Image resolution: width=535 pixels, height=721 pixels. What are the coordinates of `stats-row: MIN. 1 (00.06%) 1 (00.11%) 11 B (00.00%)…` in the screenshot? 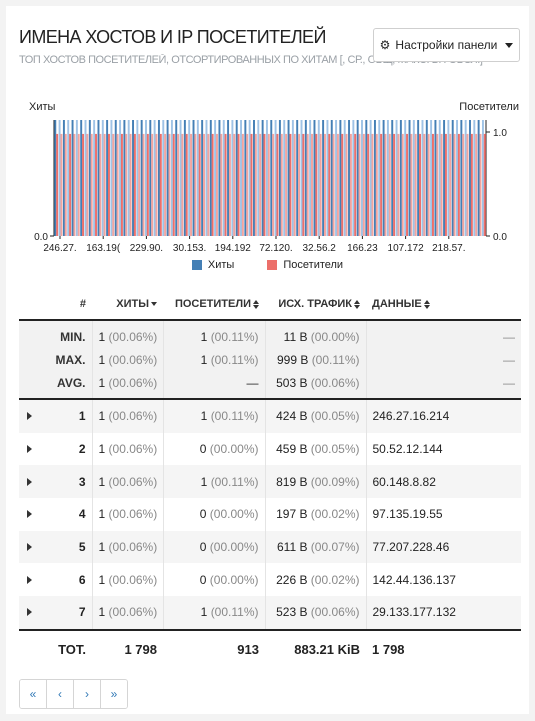 It's located at (270, 334).